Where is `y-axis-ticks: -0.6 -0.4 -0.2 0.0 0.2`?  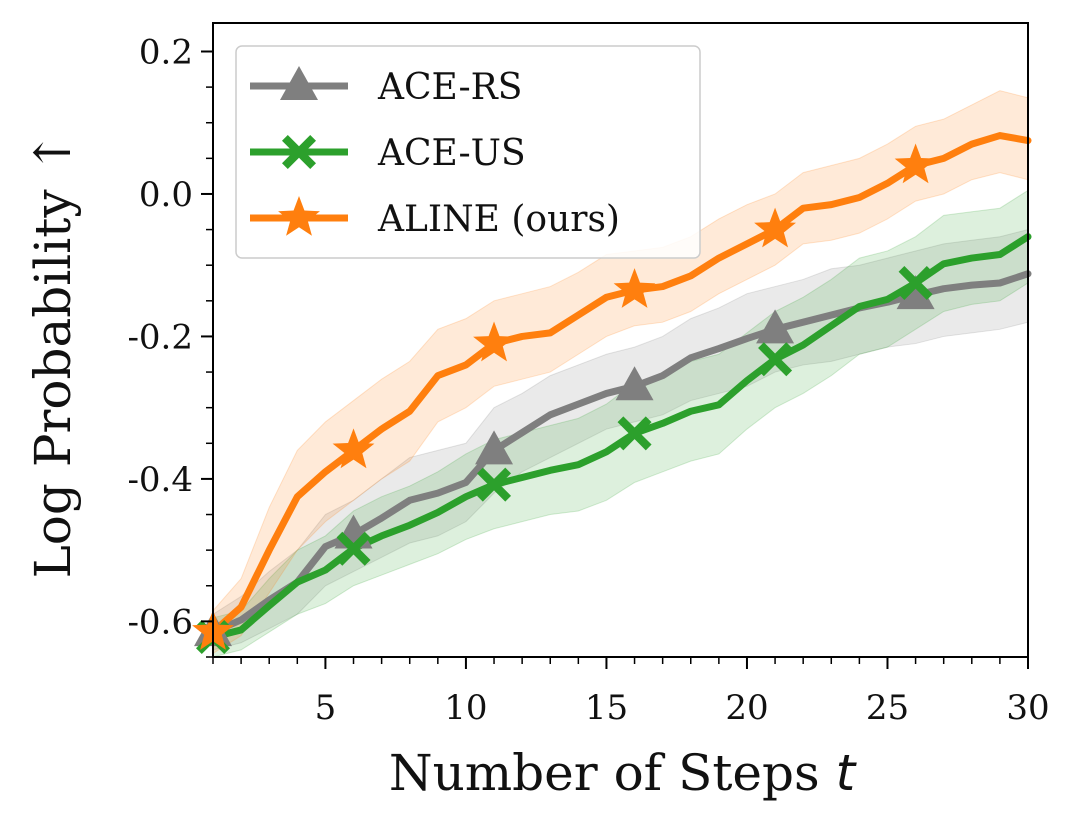
y-axis-ticks: -0.6 -0.4 -0.2 0.0 0.2 is located at coordinates (170, 345).